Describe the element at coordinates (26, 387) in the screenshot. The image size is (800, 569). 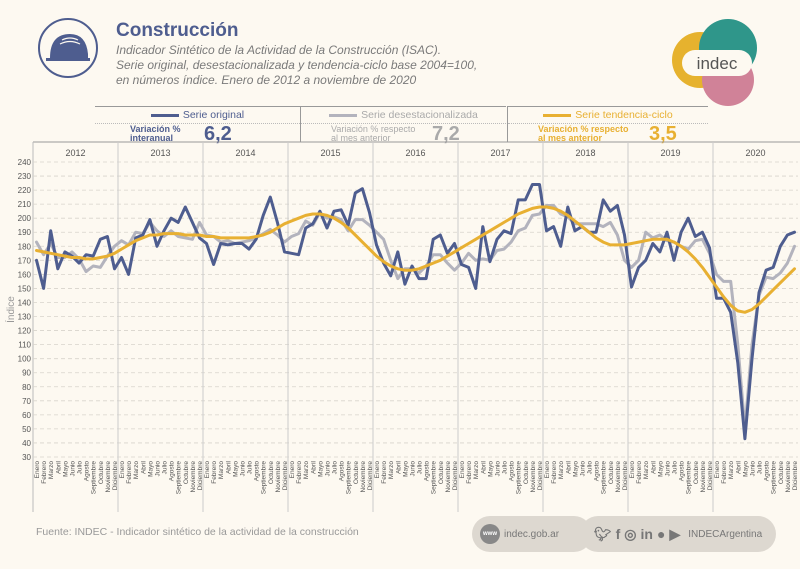
I see `y-tick-label: 80` at that location.